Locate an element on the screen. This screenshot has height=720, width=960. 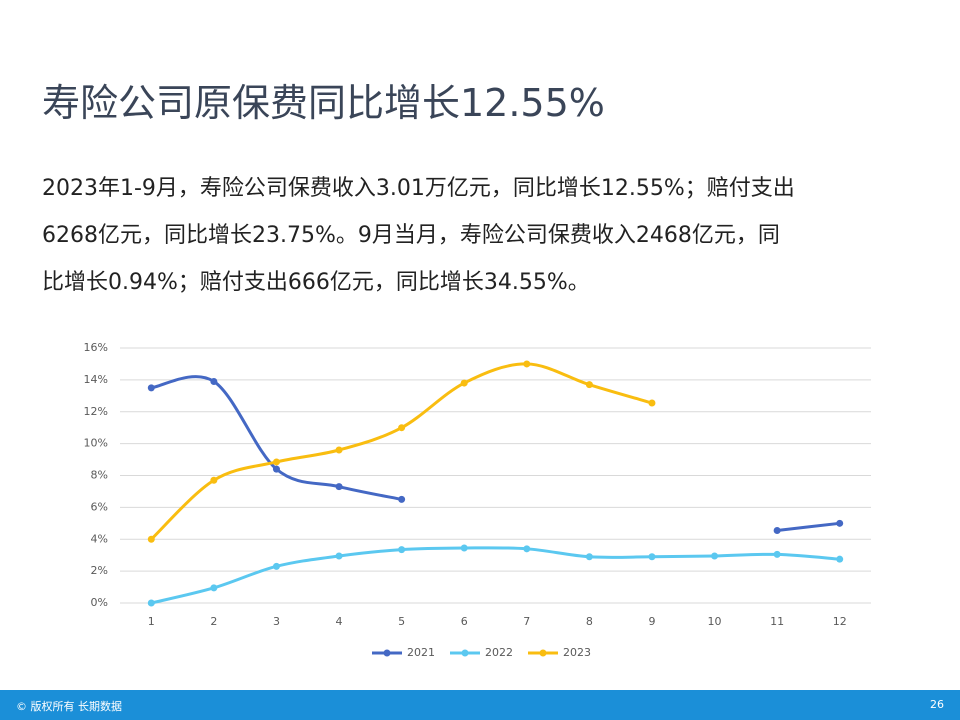
y-tick-label: 0% is located at coordinates (99, 602).